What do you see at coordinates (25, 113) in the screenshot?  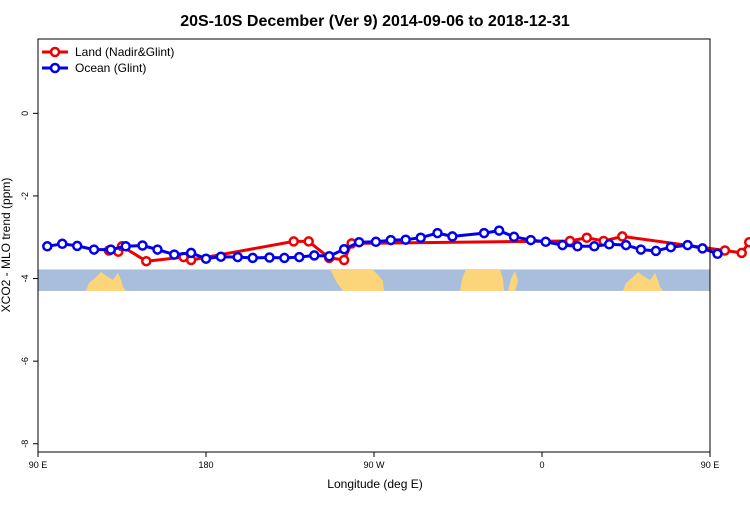 I see `y-tick-label: 0` at bounding box center [25, 113].